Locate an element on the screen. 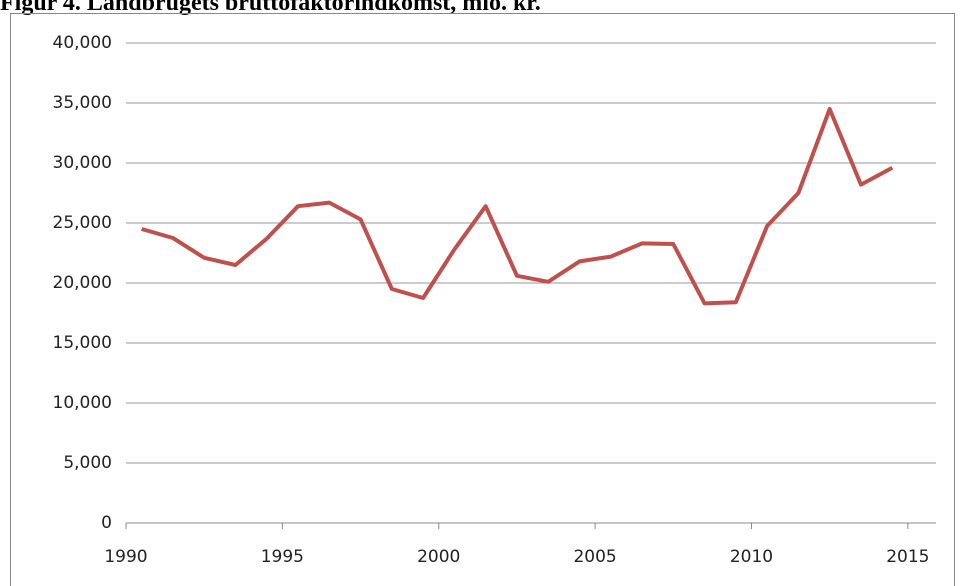  x-tick-label: 2015 is located at coordinates (907, 557).